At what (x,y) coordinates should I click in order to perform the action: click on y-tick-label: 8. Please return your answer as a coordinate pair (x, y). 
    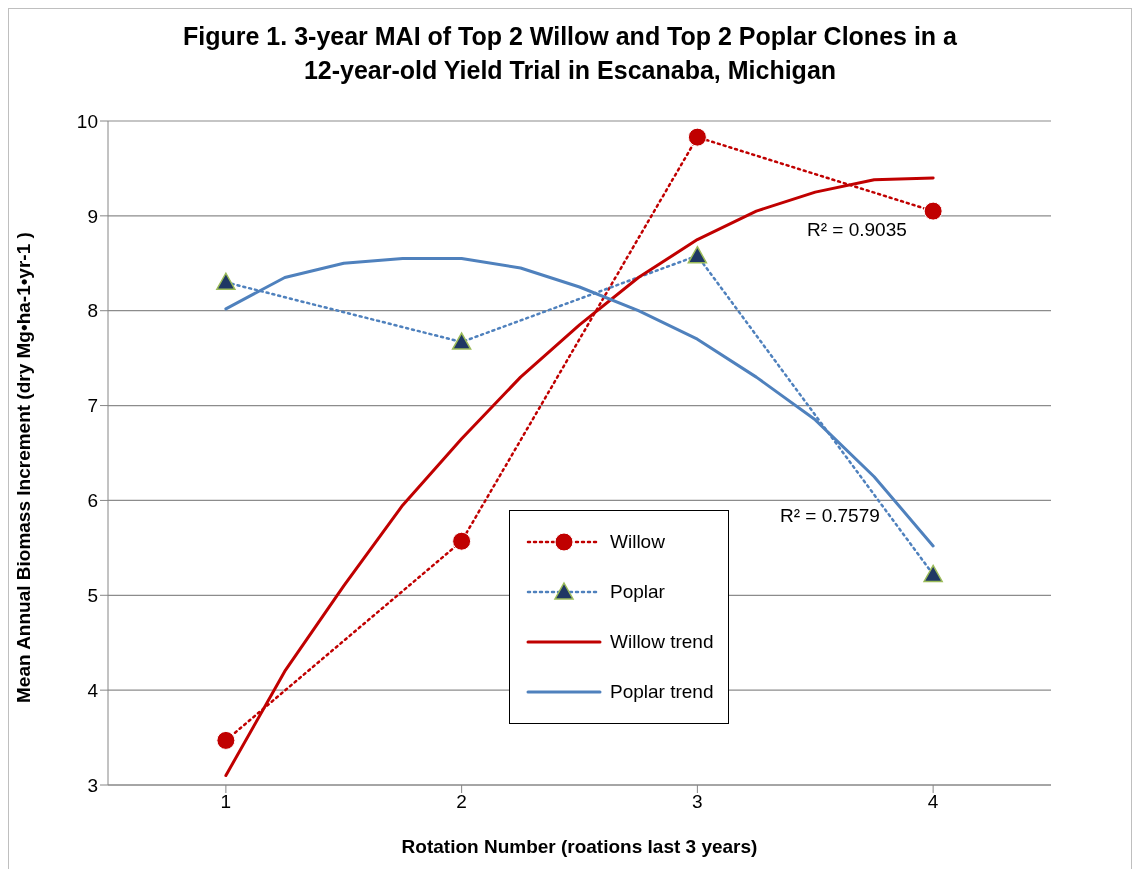
    Looking at the image, I should click on (92, 311).